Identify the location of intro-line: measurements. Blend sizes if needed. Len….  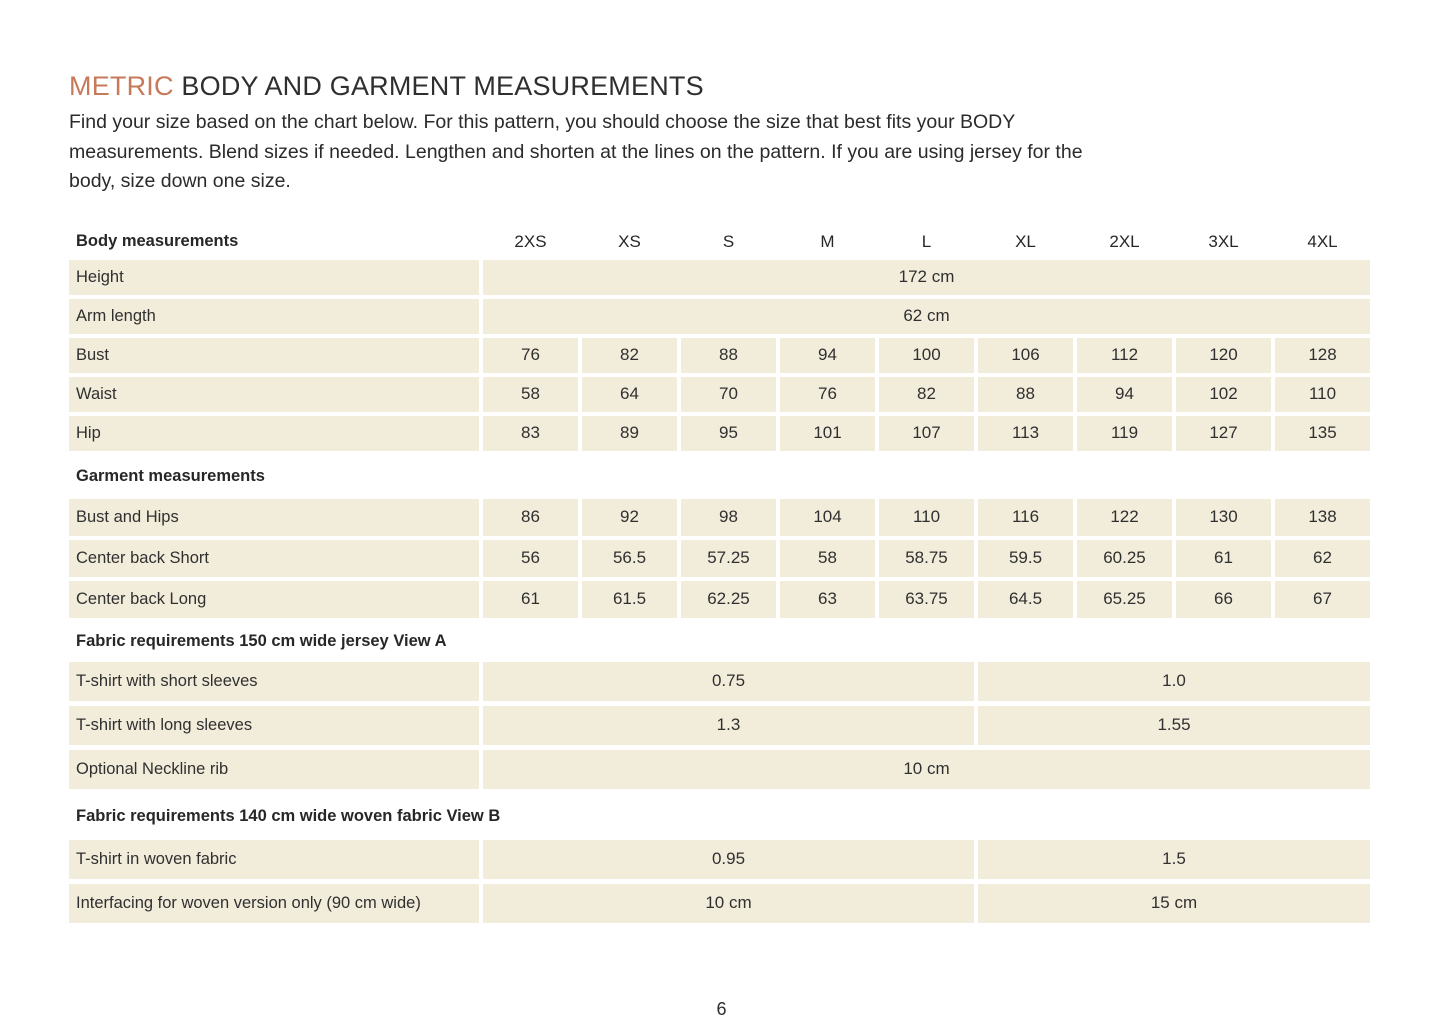
(576, 151).